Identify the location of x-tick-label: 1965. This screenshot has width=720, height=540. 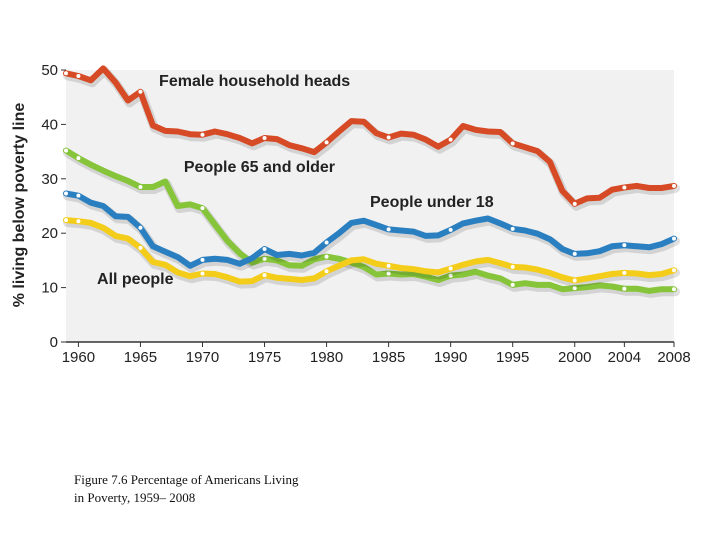
(140, 357).